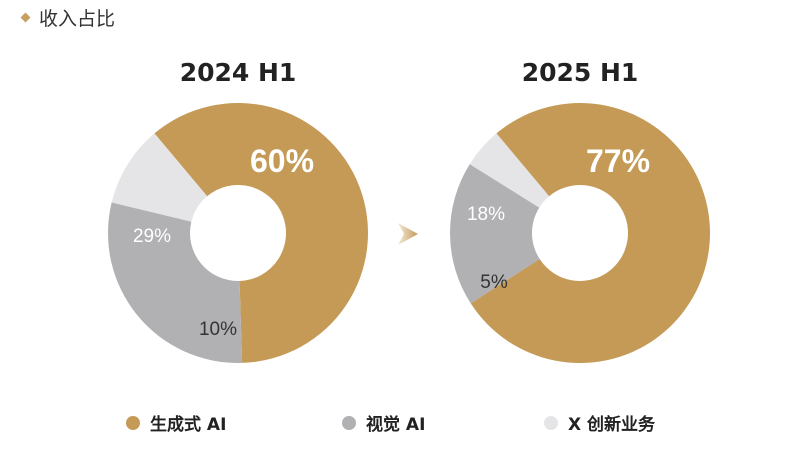 Image resolution: width=792 pixels, height=474 pixels. I want to click on slice-label-1: 18%, so click(486, 214).